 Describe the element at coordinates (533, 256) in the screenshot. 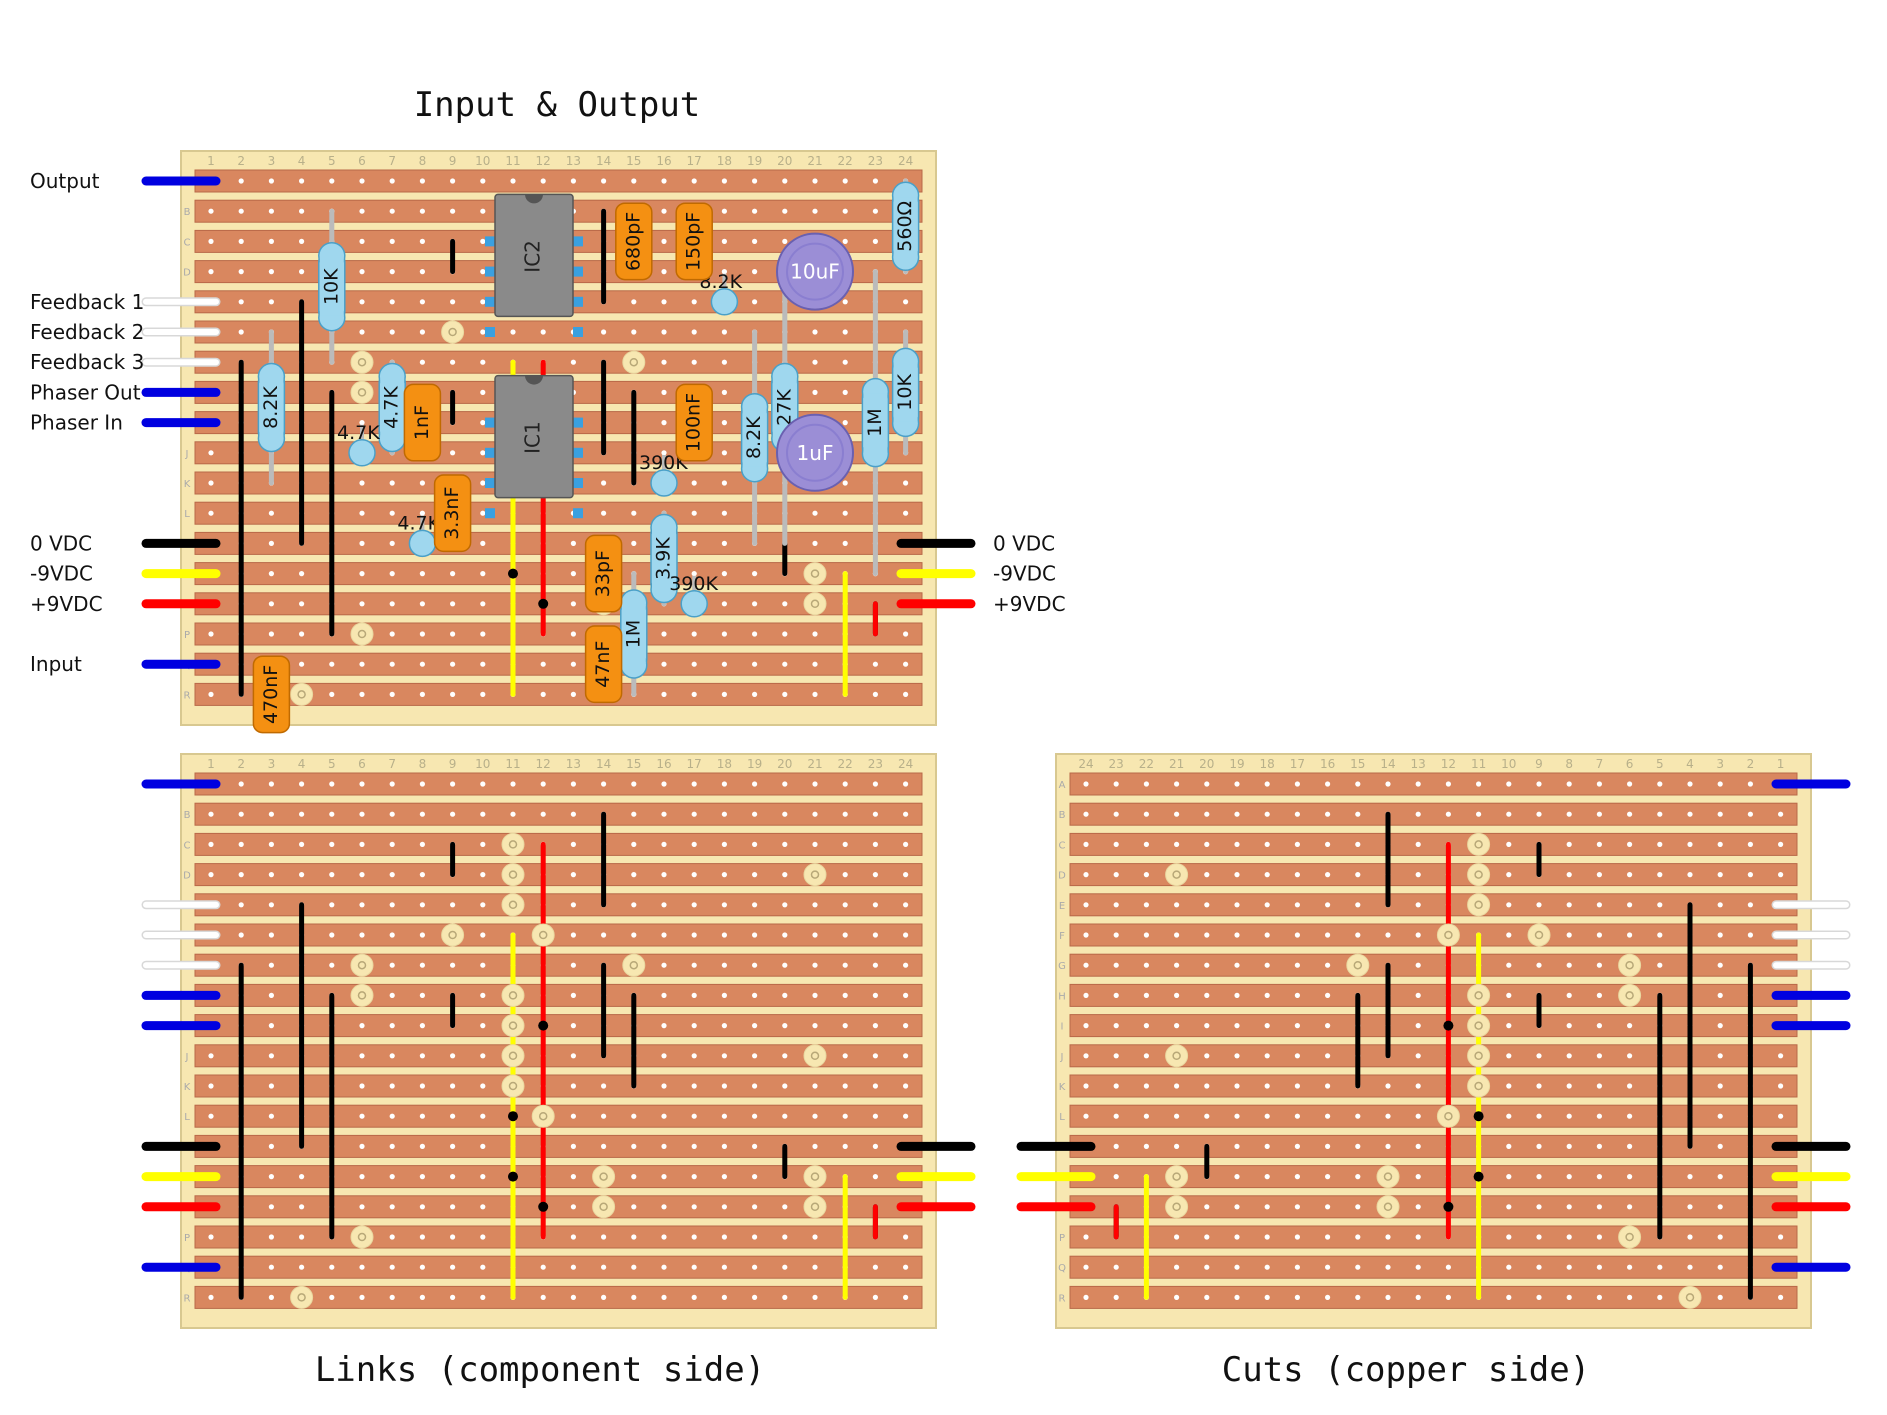

I see `ic-label: IC2` at that location.